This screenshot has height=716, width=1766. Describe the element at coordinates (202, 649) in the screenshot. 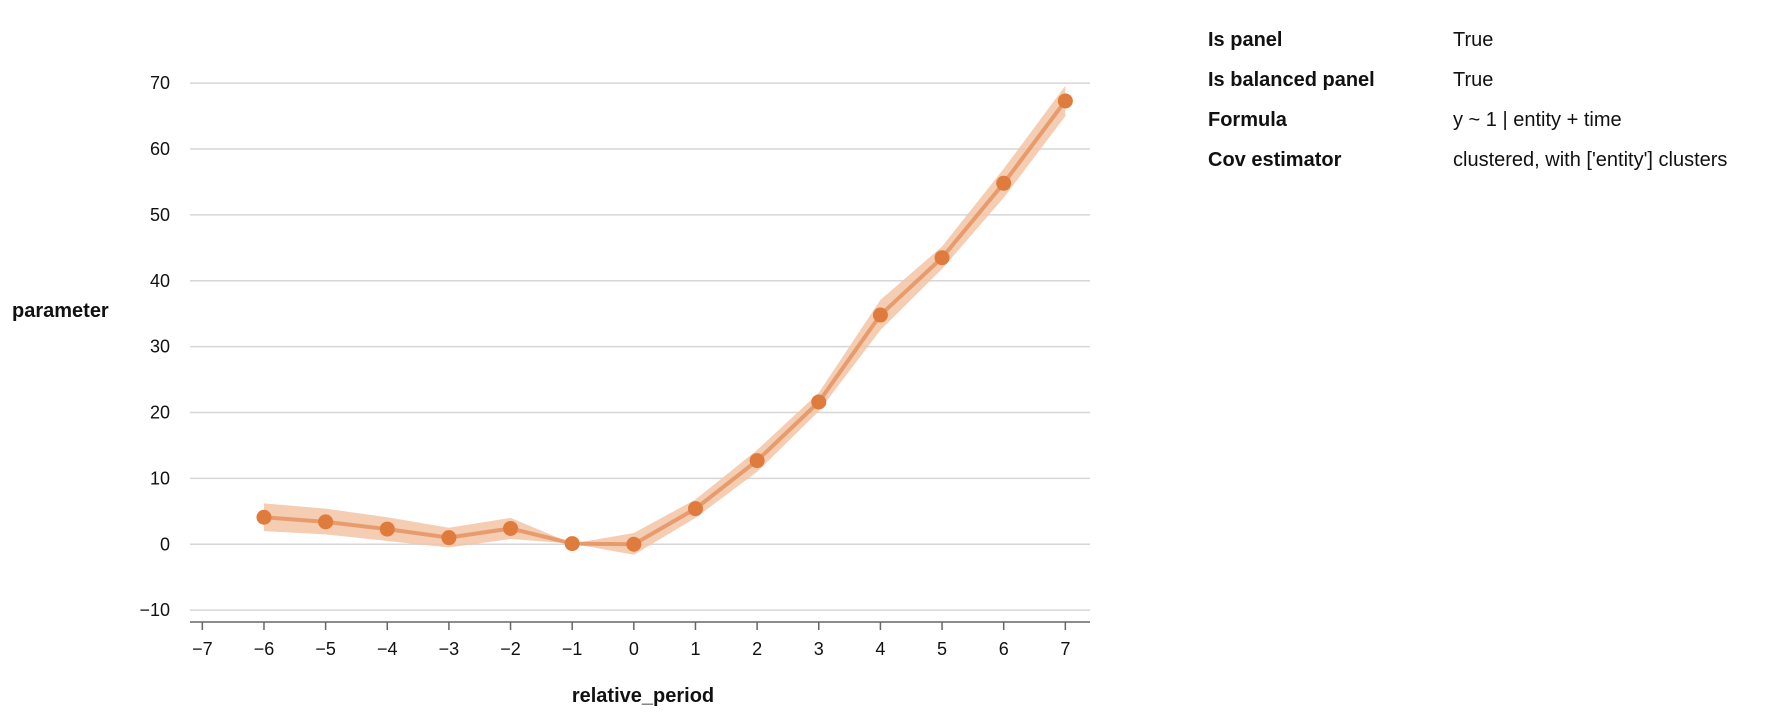

I see `x-tick-label: −7` at that location.